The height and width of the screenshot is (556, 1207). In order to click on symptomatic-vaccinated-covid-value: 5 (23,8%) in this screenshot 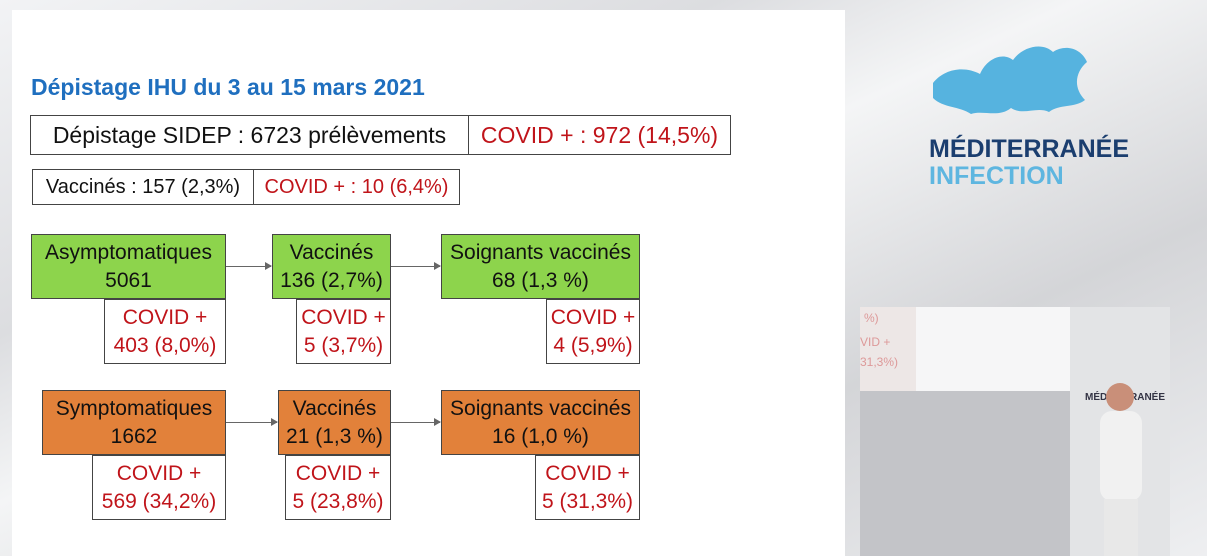, I will do `click(338, 501)`.